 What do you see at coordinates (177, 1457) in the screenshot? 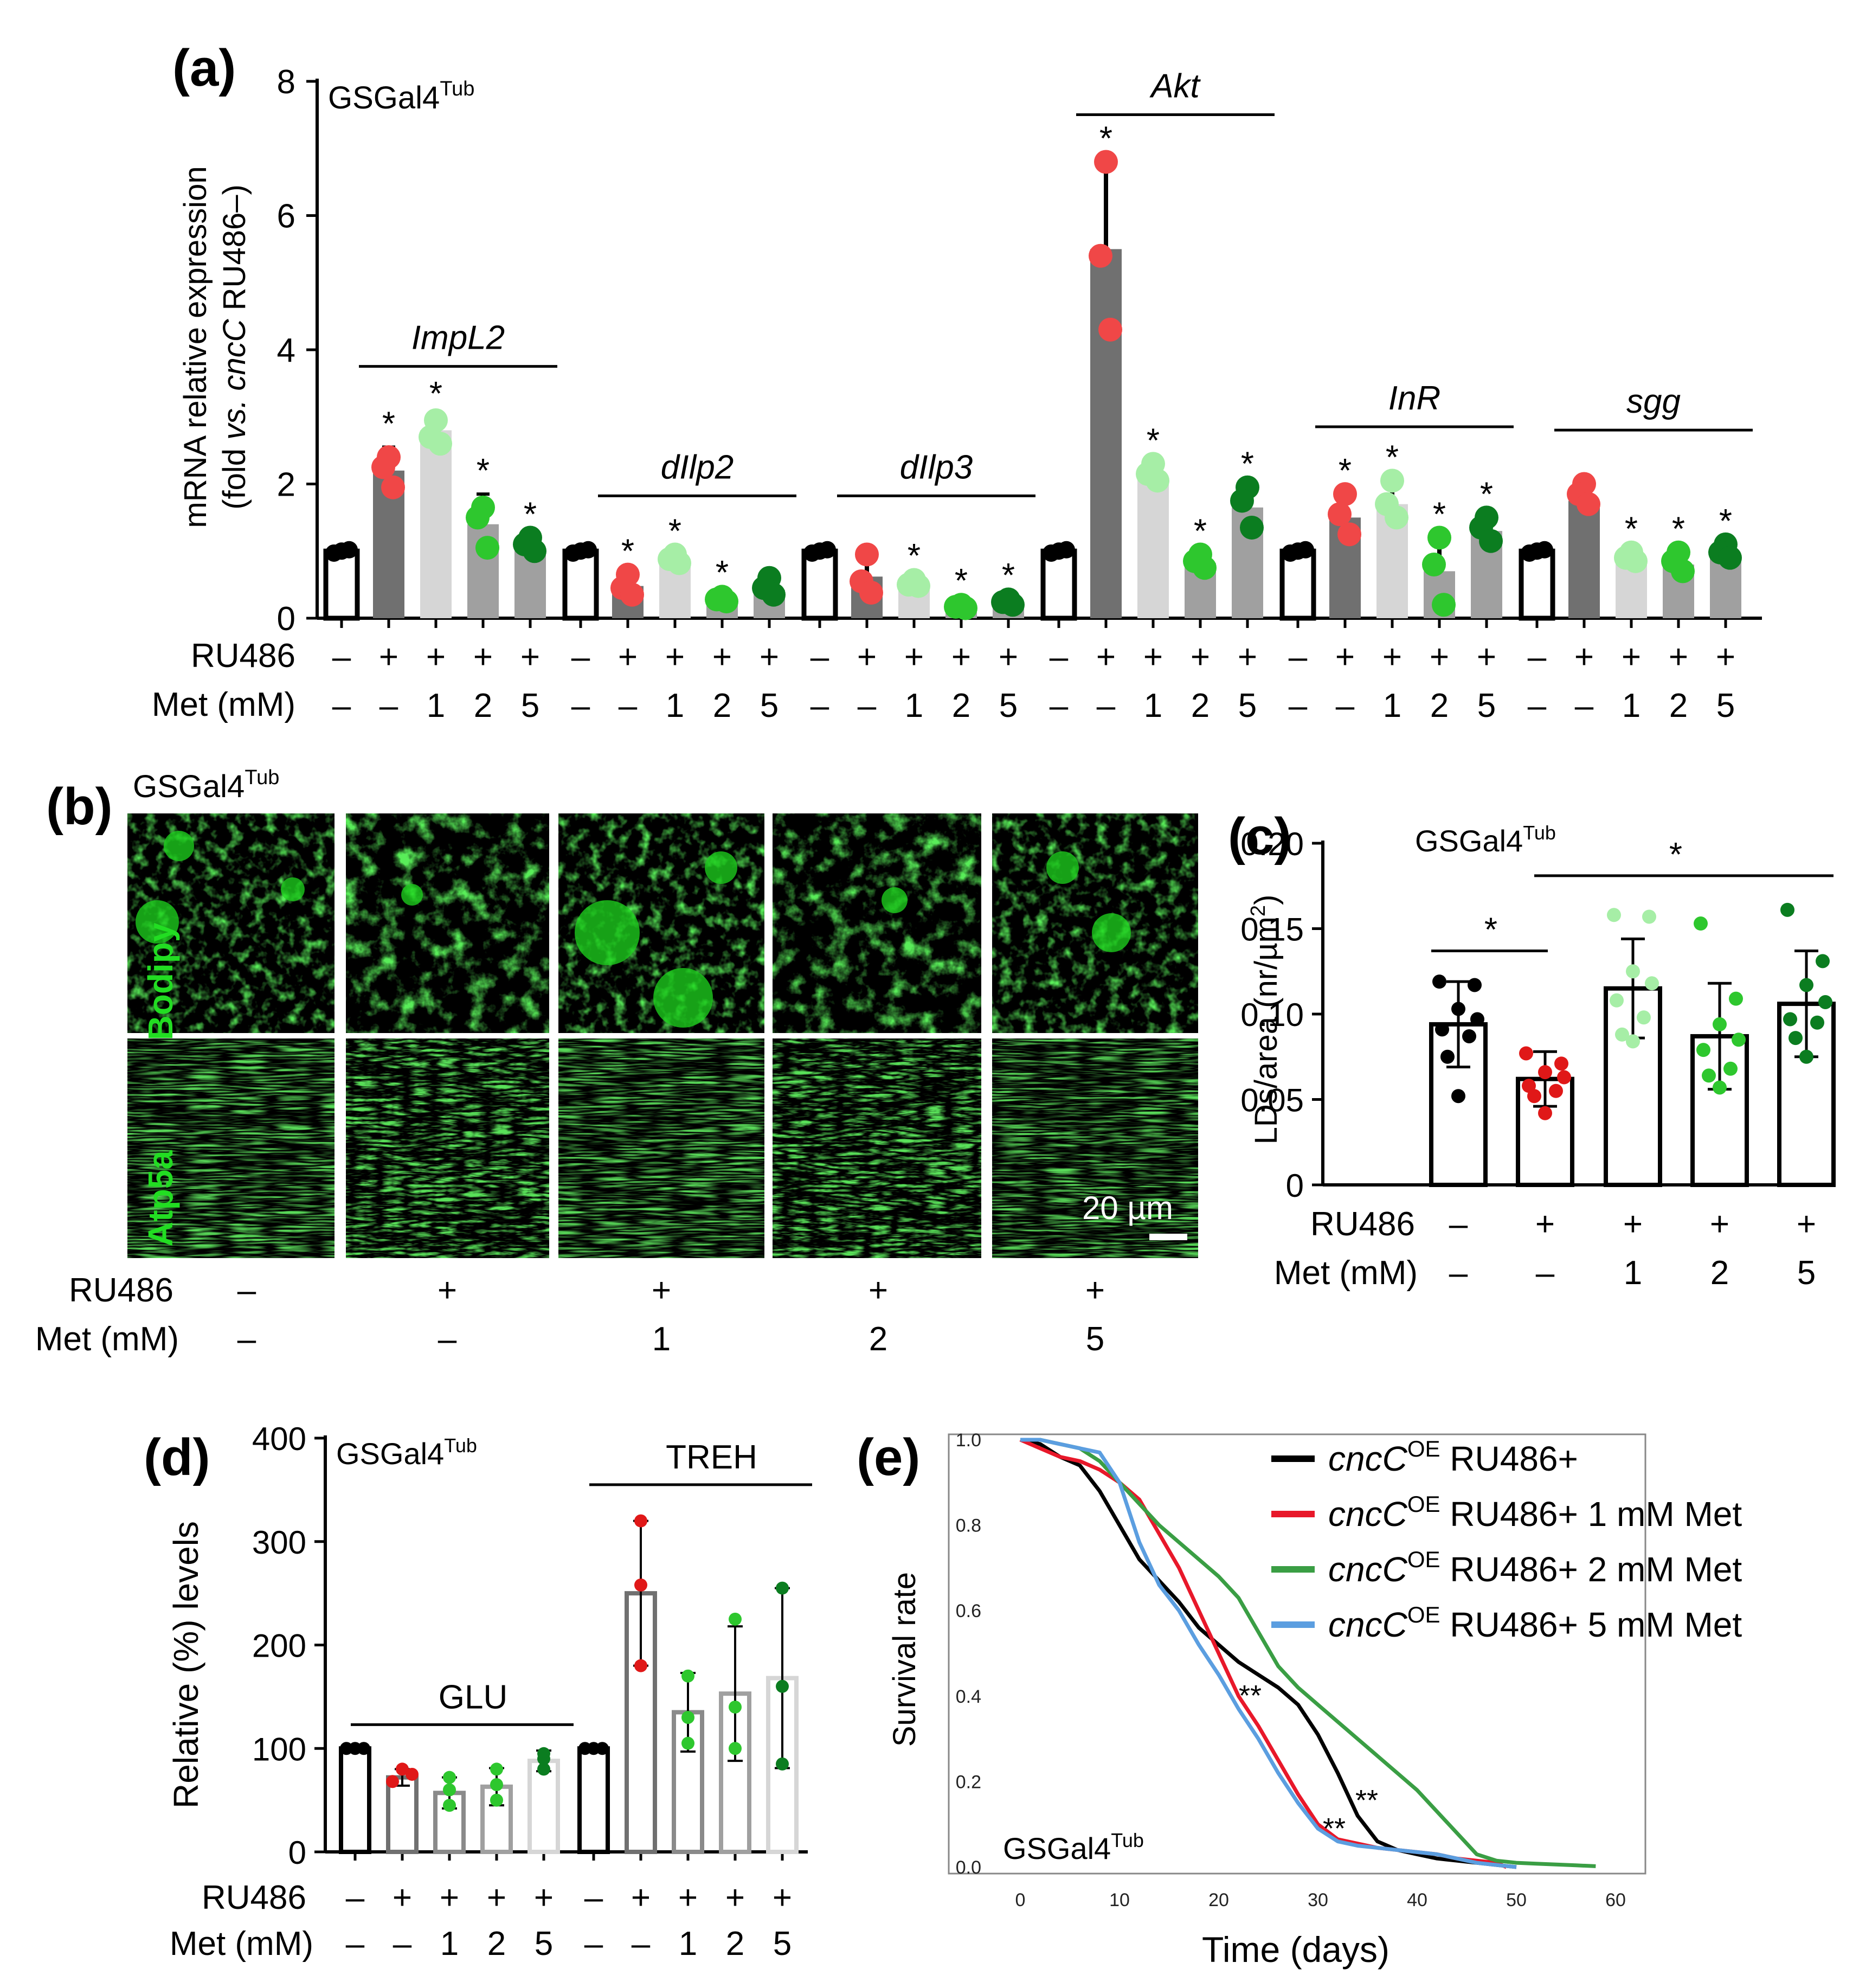
I see `panel-d-letter: (d)` at bounding box center [177, 1457].